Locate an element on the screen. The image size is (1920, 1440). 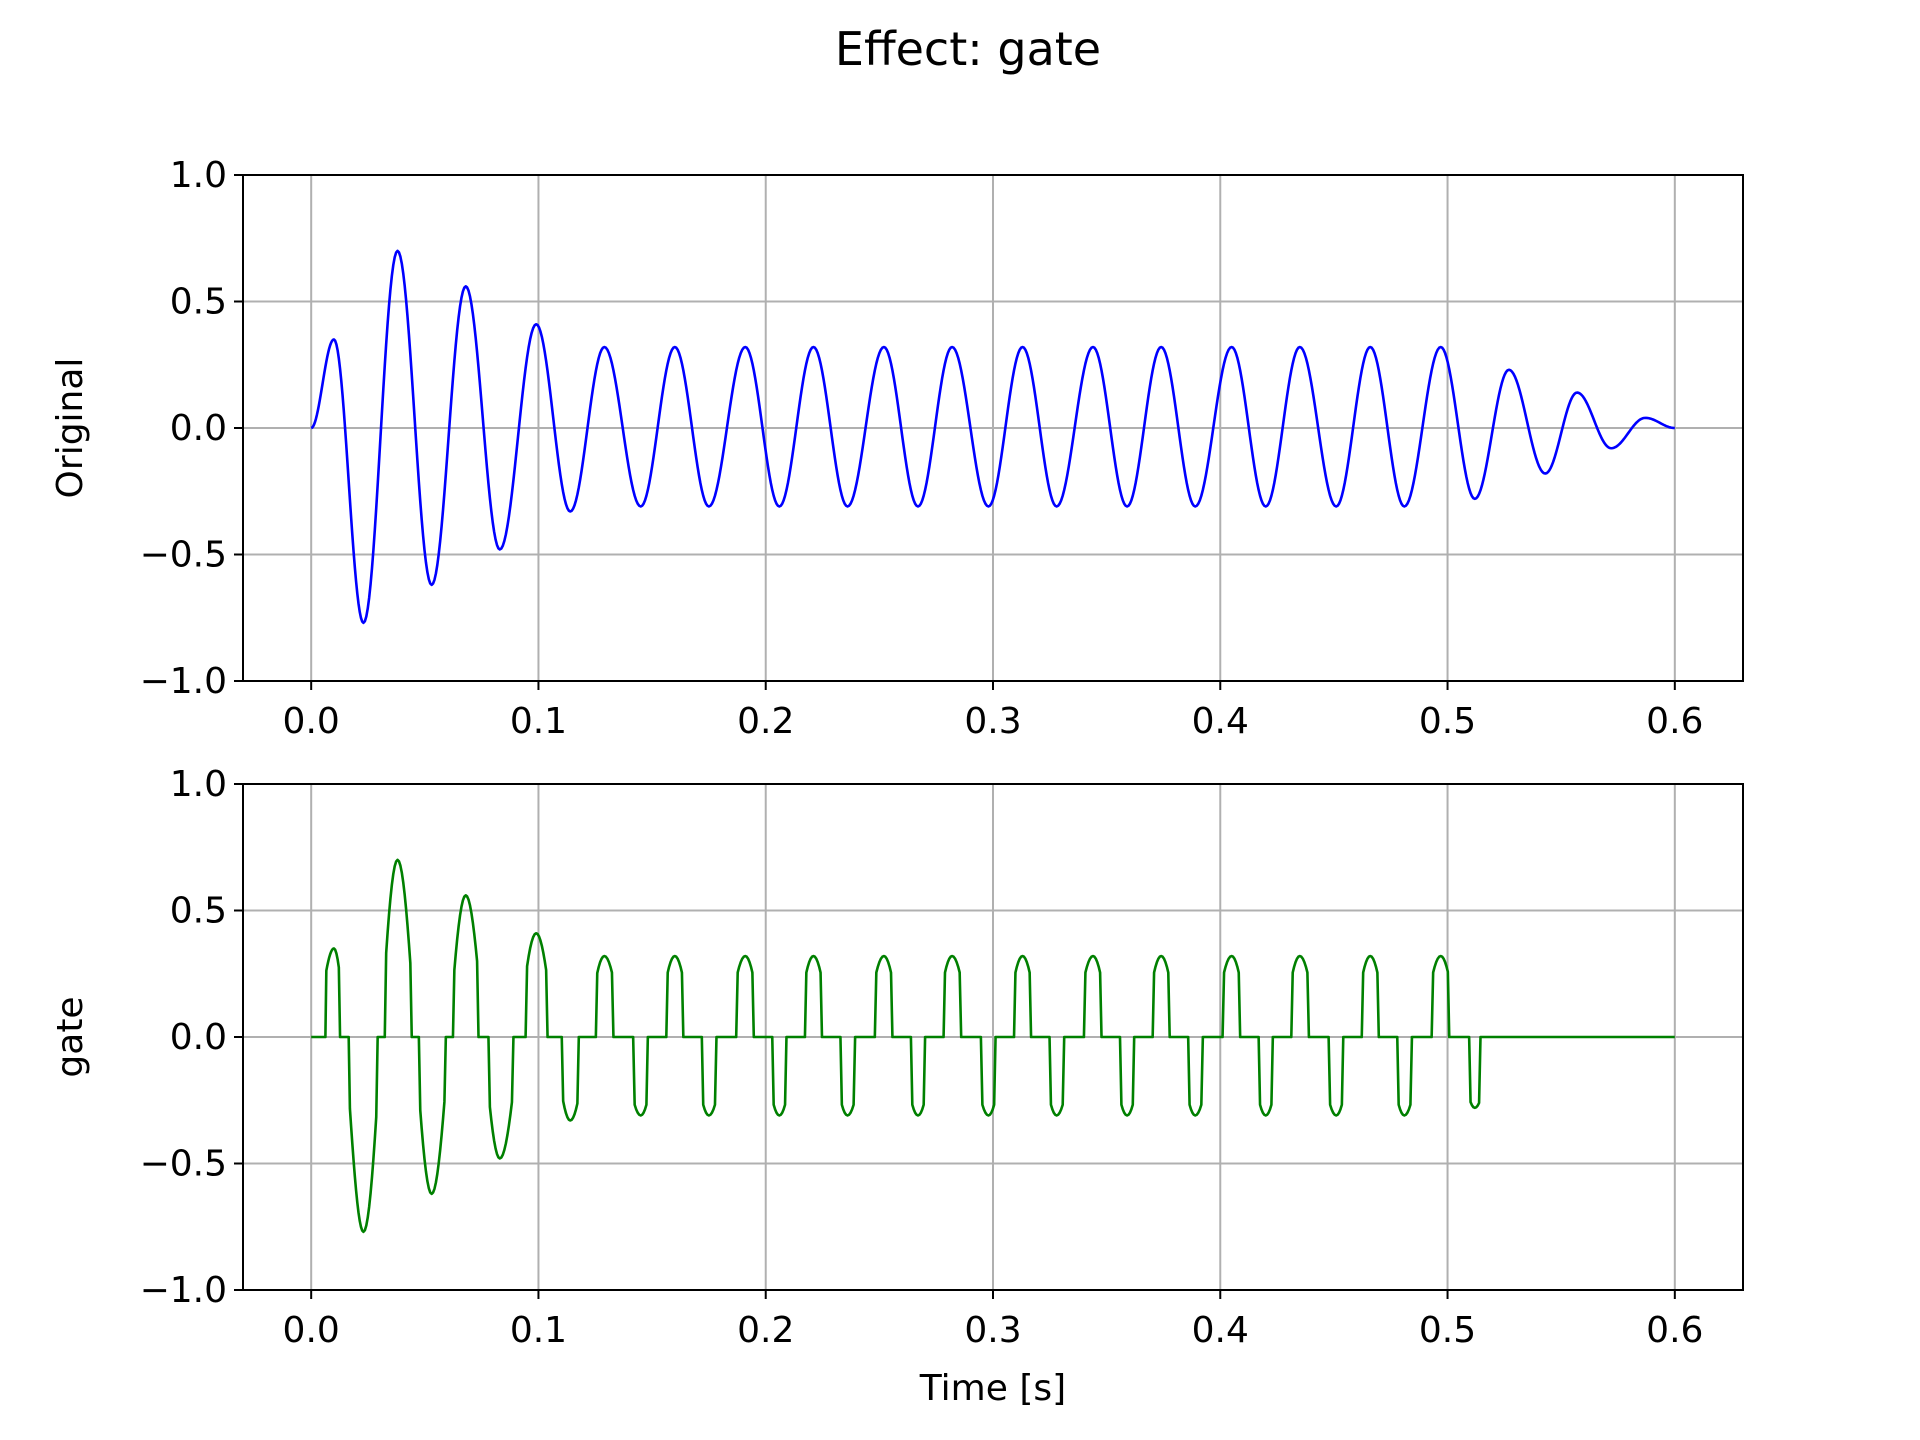
y-axis-label: Original is located at coordinates (70, 428).